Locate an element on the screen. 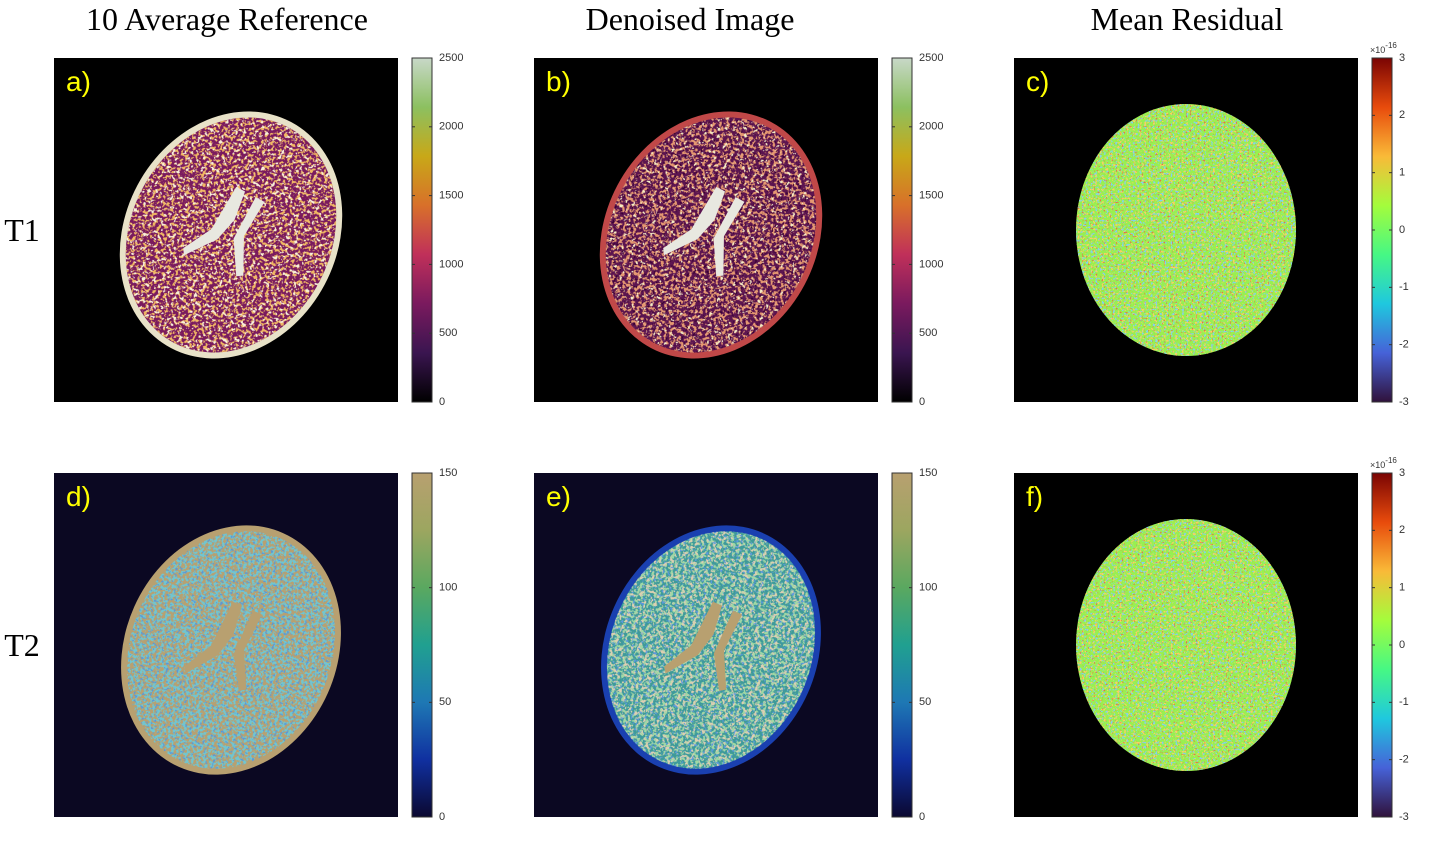 This screenshot has height=843, width=1435. column-title: 10 Average Reference is located at coordinates (227, 19).